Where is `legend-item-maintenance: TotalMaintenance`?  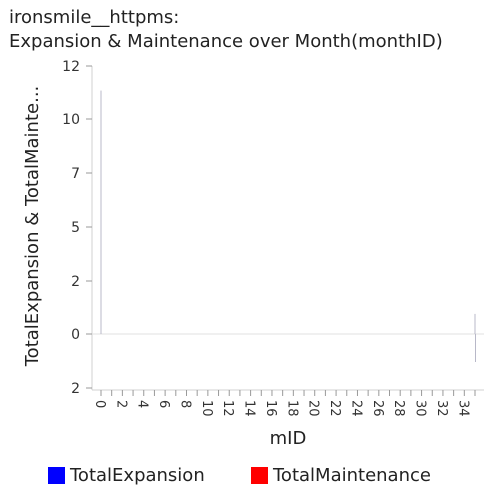
legend-item-maintenance: TotalMaintenance is located at coordinates (341, 475).